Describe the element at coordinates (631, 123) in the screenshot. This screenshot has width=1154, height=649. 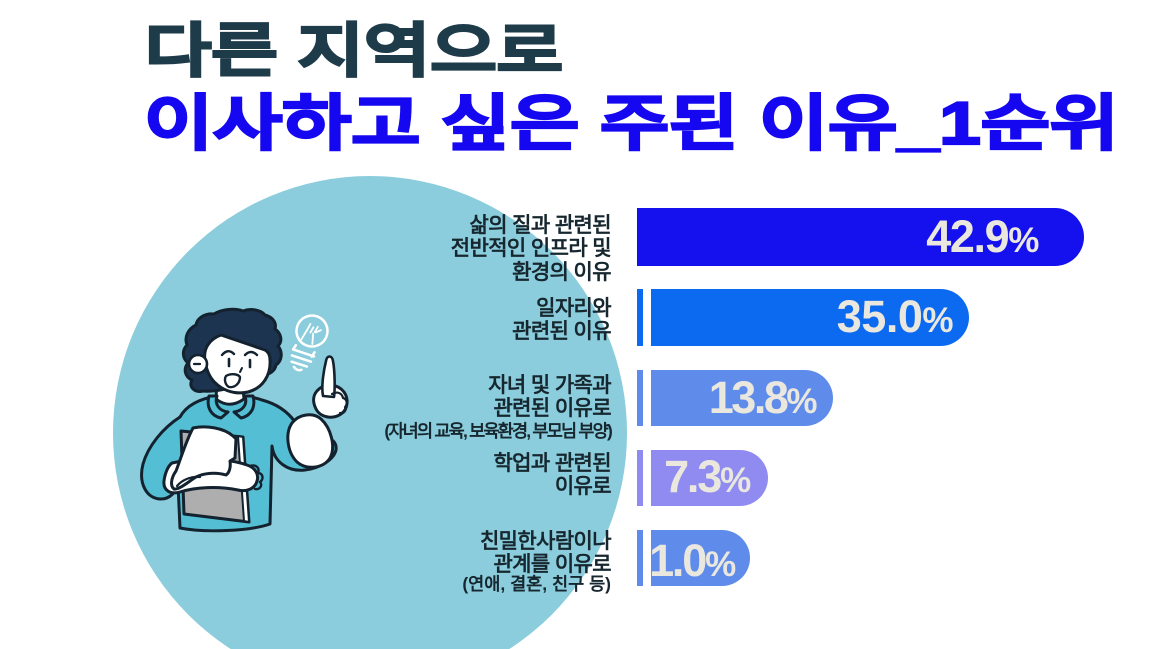
I see `svg-text: 이사하고 싶은 주된 이유_1순위` at that location.